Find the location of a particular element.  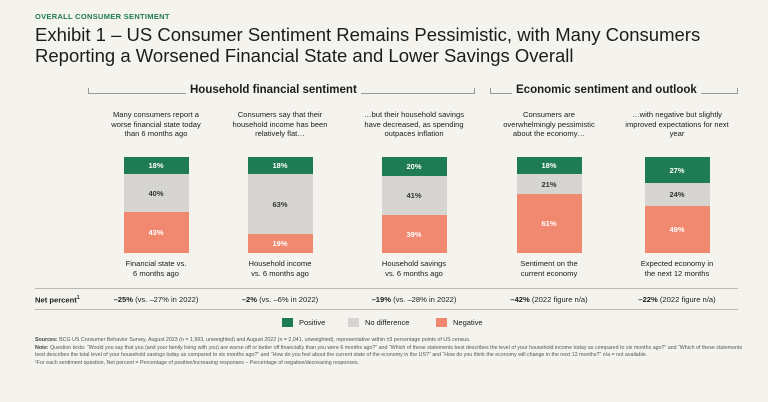

stacked-bar: 18% 63% 19% is located at coordinates (280, 205).